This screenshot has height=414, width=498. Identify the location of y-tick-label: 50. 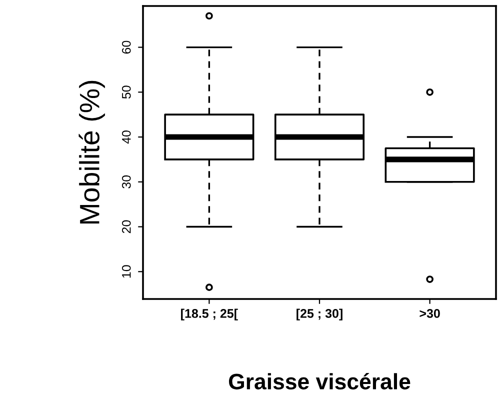
(126, 92).